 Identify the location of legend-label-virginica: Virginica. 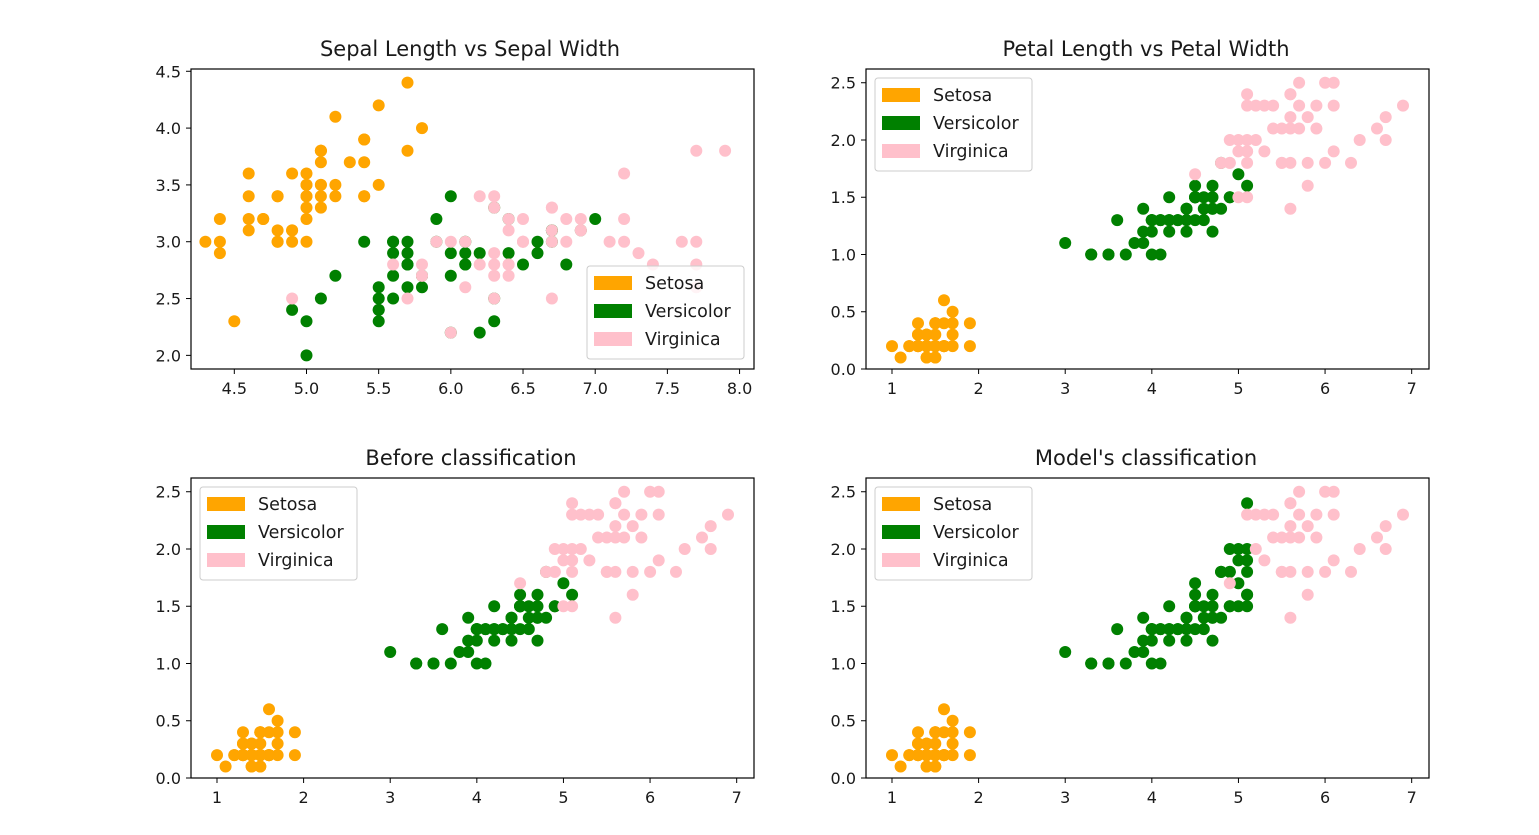
(296, 561).